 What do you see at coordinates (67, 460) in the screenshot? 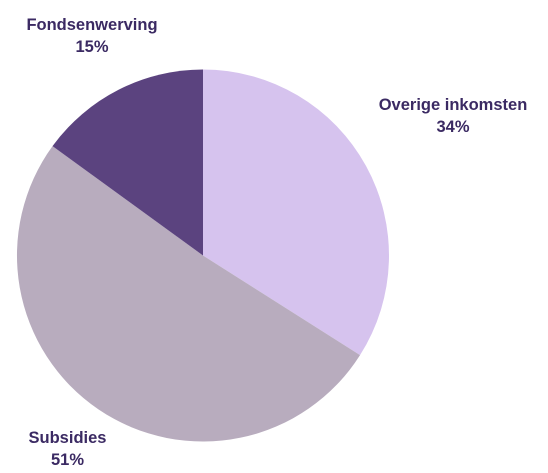
I see `slice-label-percent: 51%` at bounding box center [67, 460].